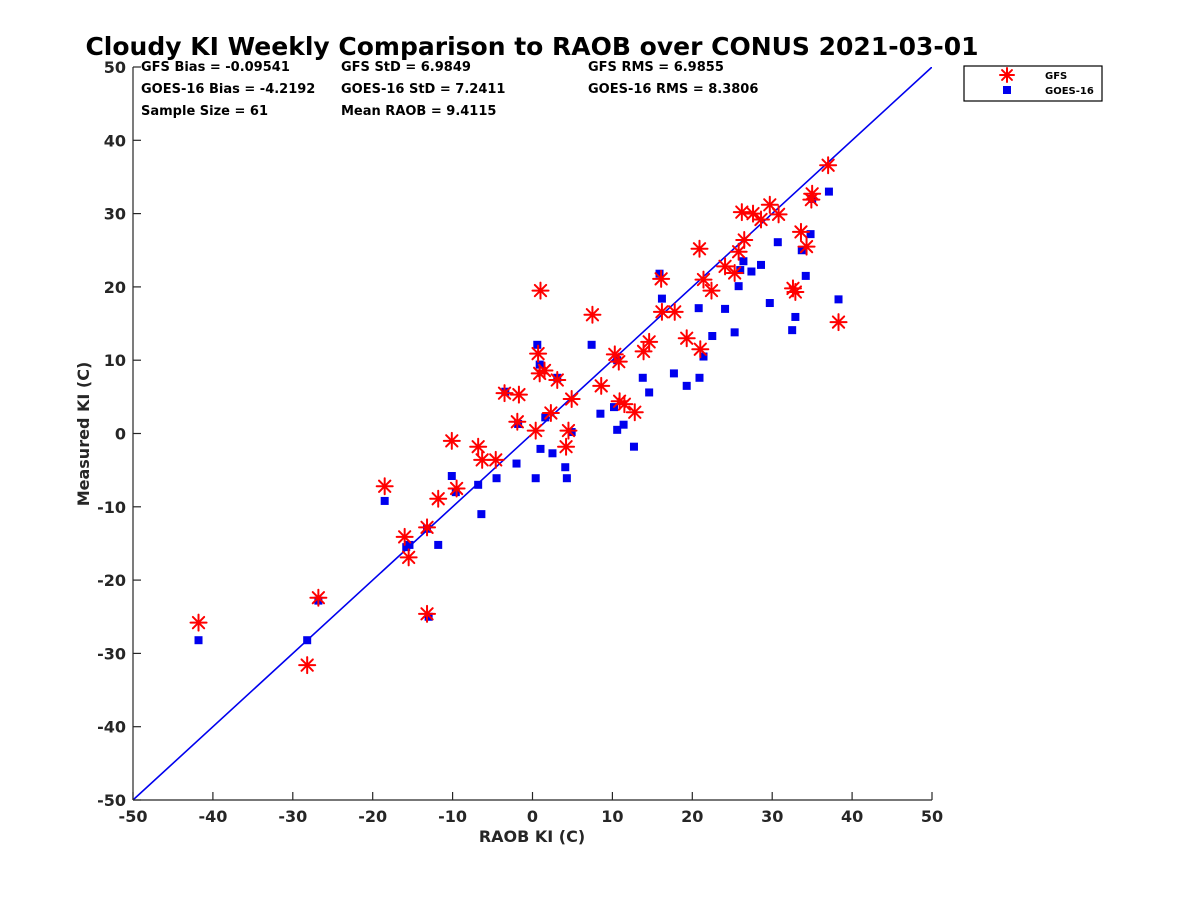  What do you see at coordinates (406, 67) in the screenshot?
I see `stat-gfs-std: GFS StD = 6.9849` at bounding box center [406, 67].